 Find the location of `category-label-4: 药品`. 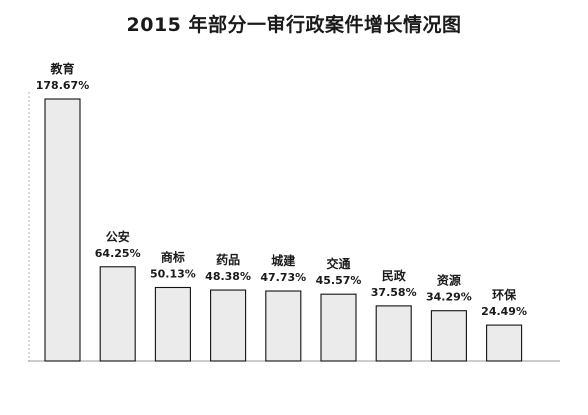

category-label-4: 药品 is located at coordinates (228, 259).